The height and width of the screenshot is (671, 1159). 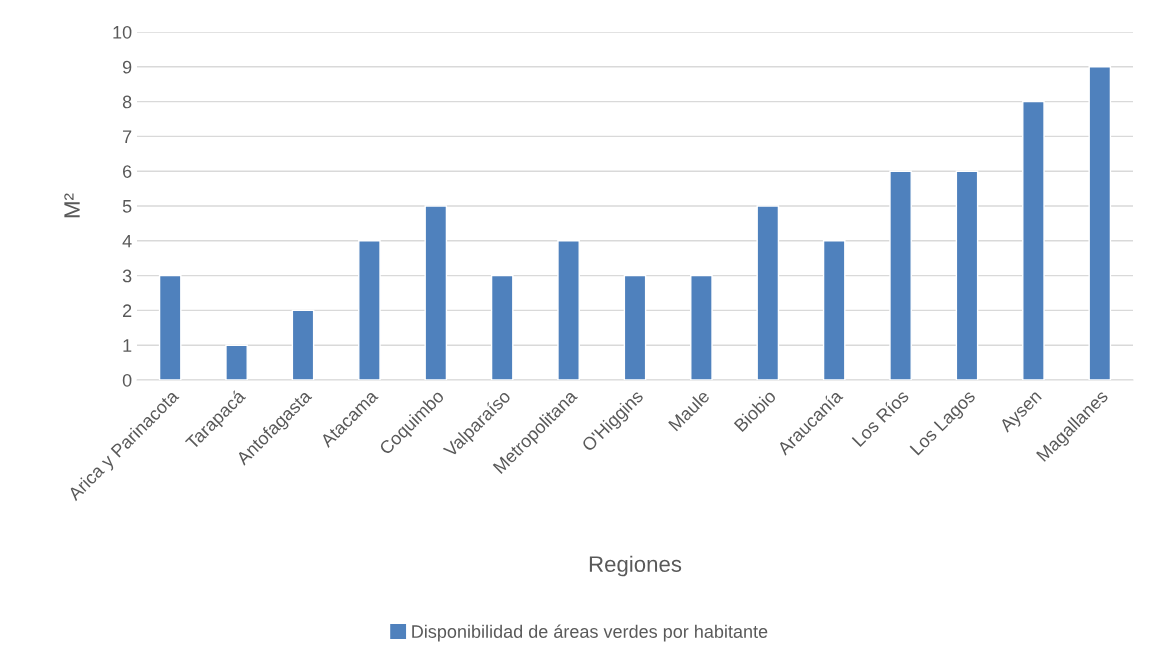 I want to click on y-tick-label: 6, so click(x=127, y=171).